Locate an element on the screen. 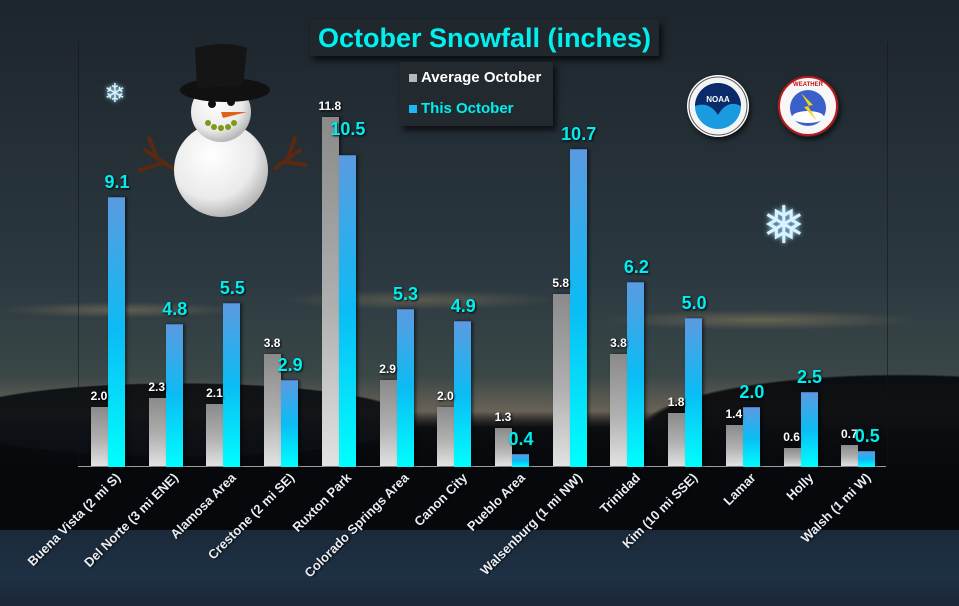 This screenshot has height=606, width=959. value-label-this-october: 4.9 is located at coordinates (463, 305).